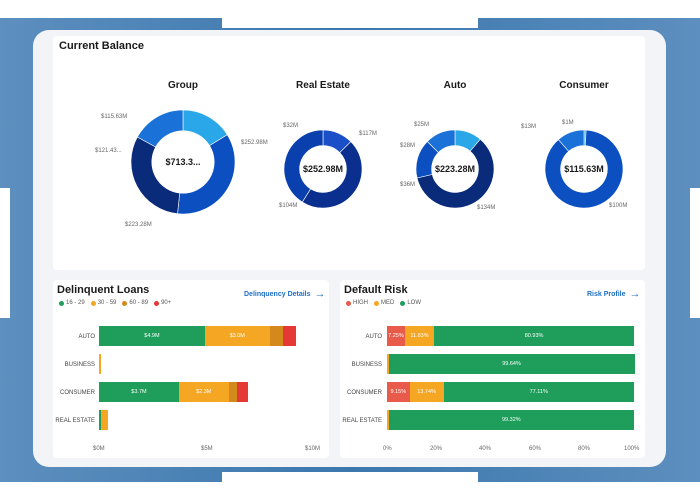 The height and width of the screenshot is (500, 700). What do you see at coordinates (5, 253) in the screenshot?
I see `frame-cut-left` at bounding box center [5, 253].